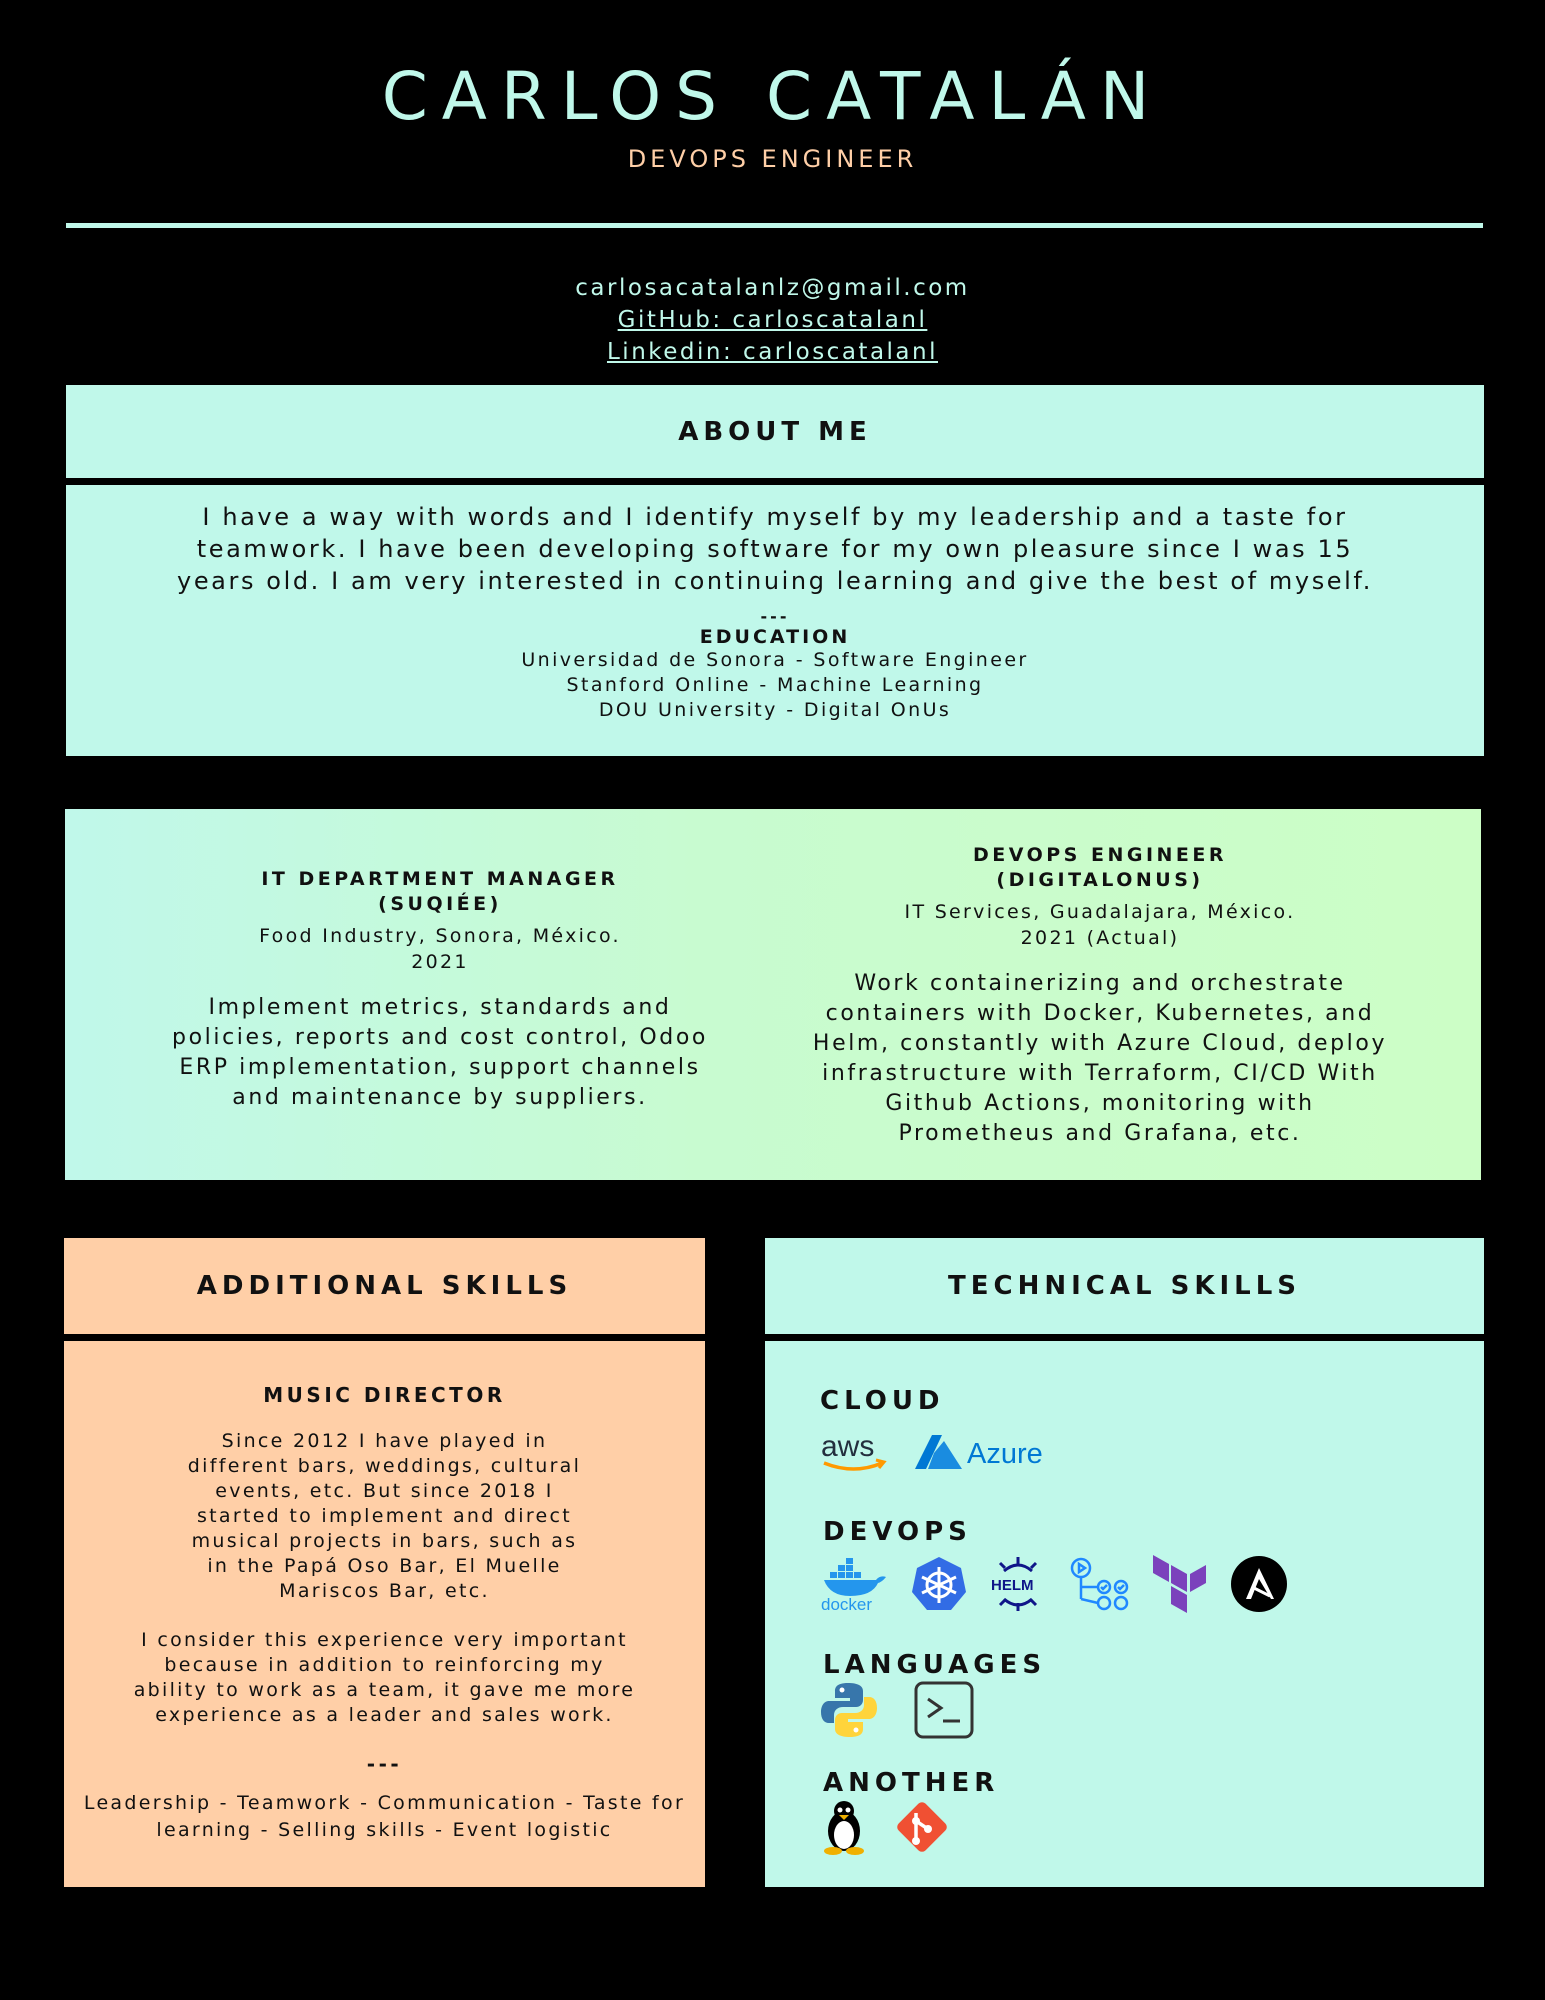 The width and height of the screenshot is (1545, 2000). What do you see at coordinates (1259, 1584) in the screenshot?
I see `ansible-icon` at bounding box center [1259, 1584].